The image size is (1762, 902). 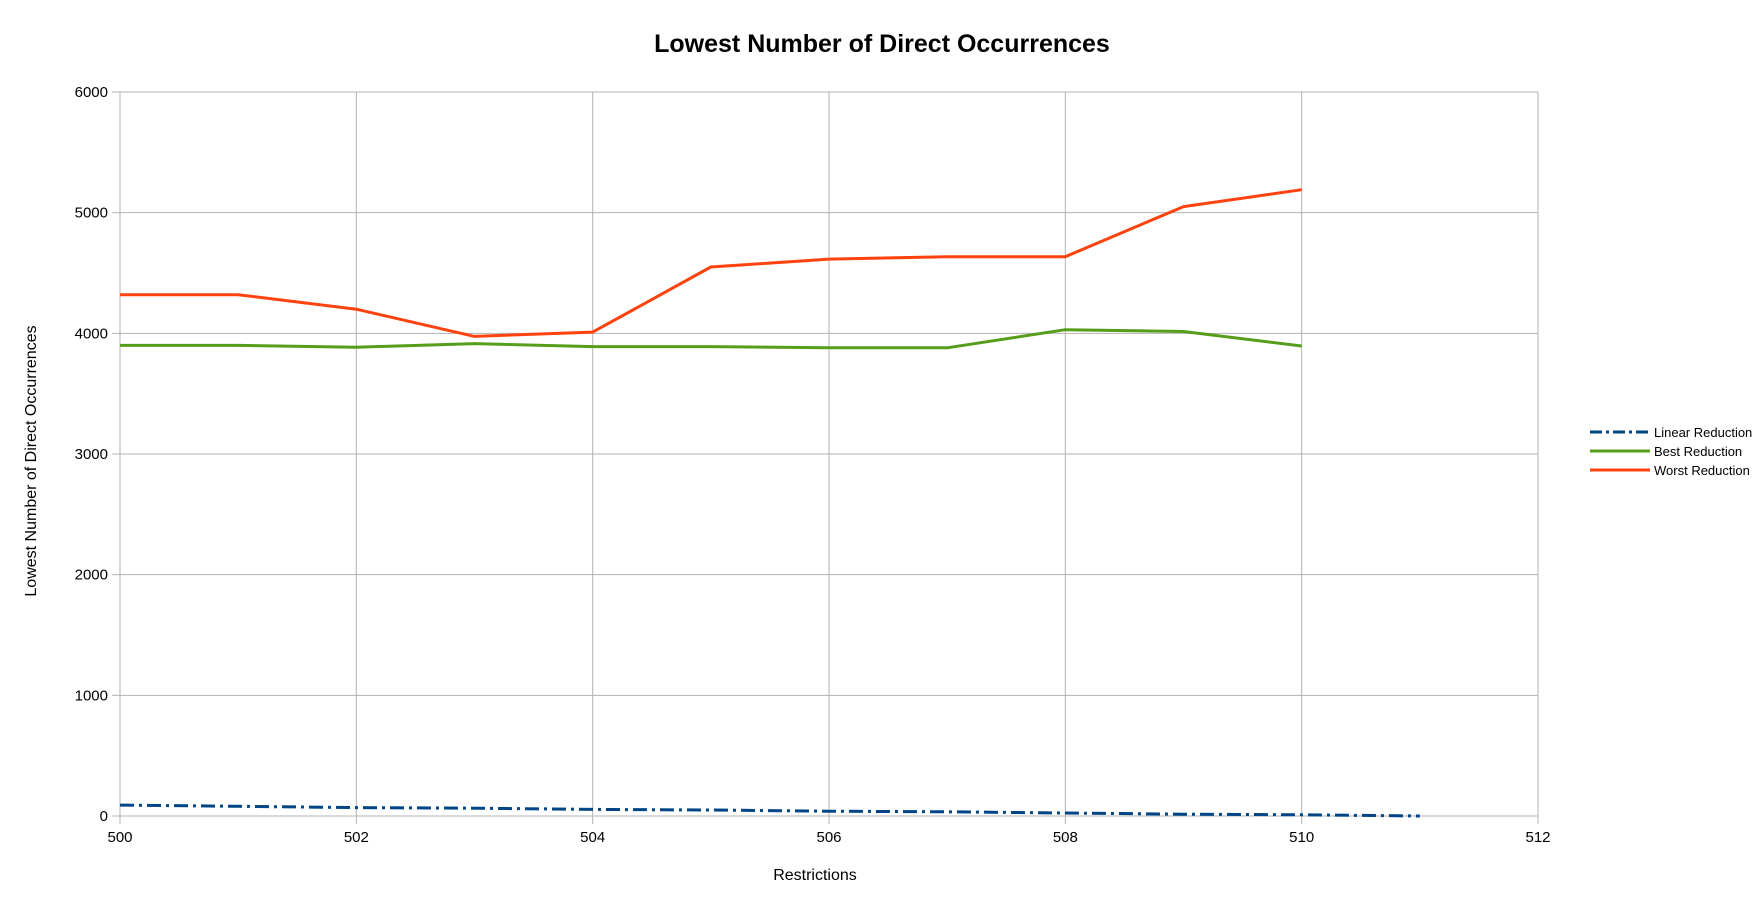 I want to click on legend-label-0: Linear Reduction, so click(x=1703, y=432).